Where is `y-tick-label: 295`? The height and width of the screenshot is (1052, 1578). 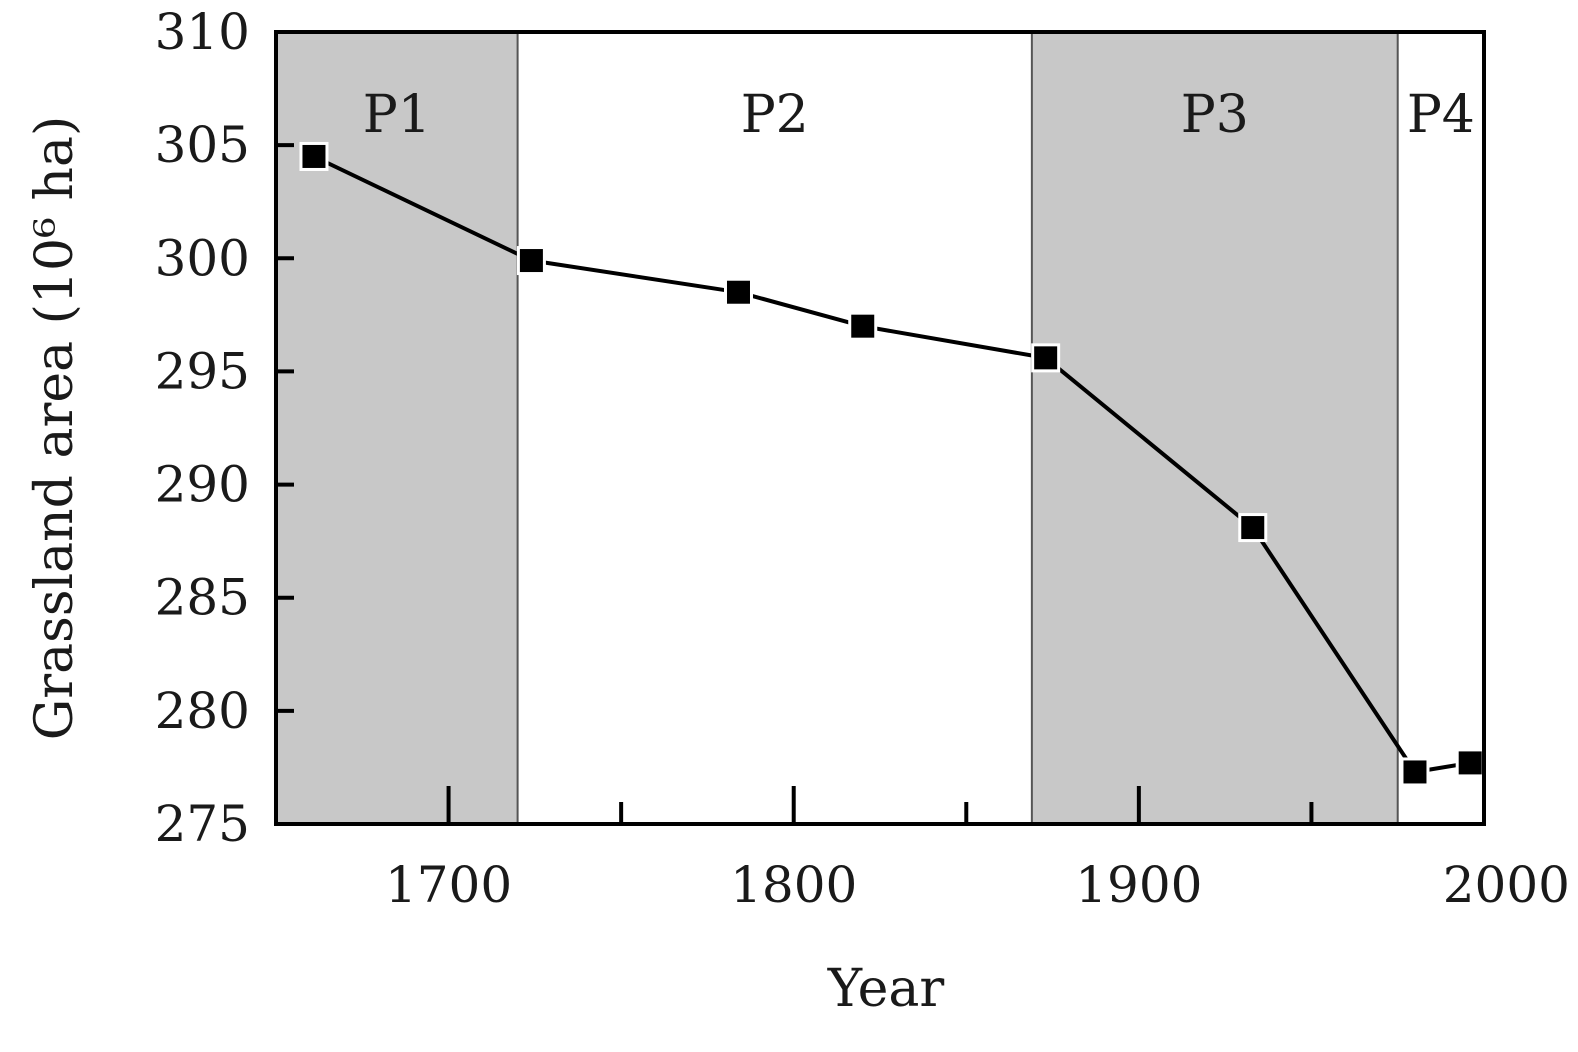 y-tick-label: 295 is located at coordinates (202, 371).